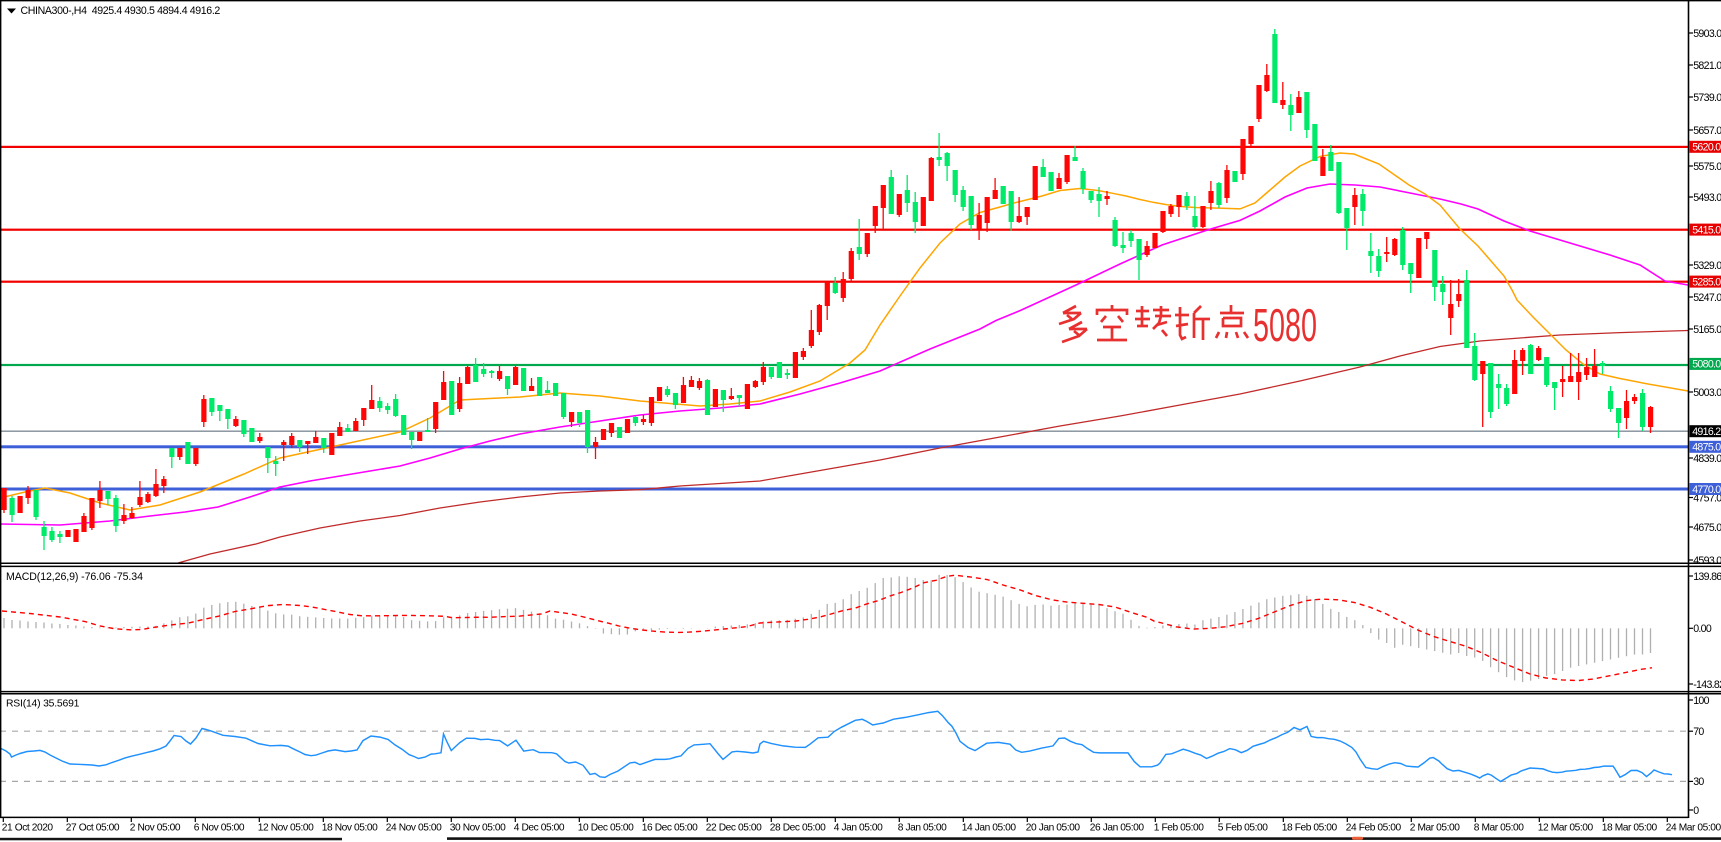 The width and height of the screenshot is (1721, 842). Describe the element at coordinates (1706, 448) in the screenshot. I see `svg-text: 4875.0` at that location.